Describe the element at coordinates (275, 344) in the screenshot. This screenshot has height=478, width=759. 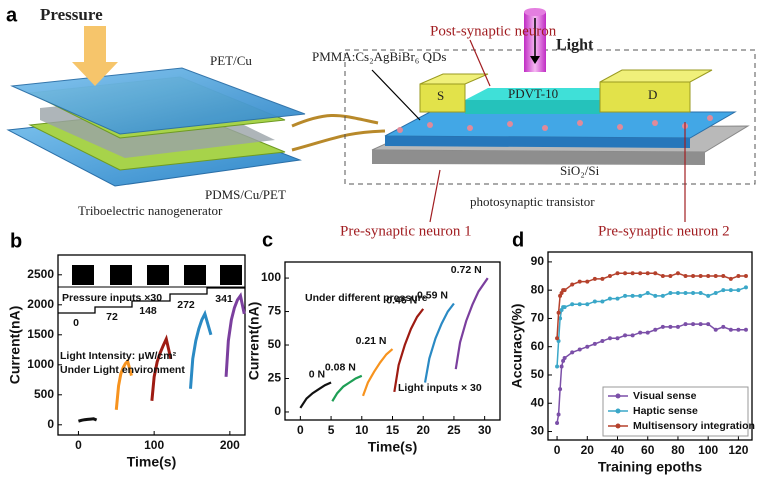
I see `y-tick-label: 50` at that location.